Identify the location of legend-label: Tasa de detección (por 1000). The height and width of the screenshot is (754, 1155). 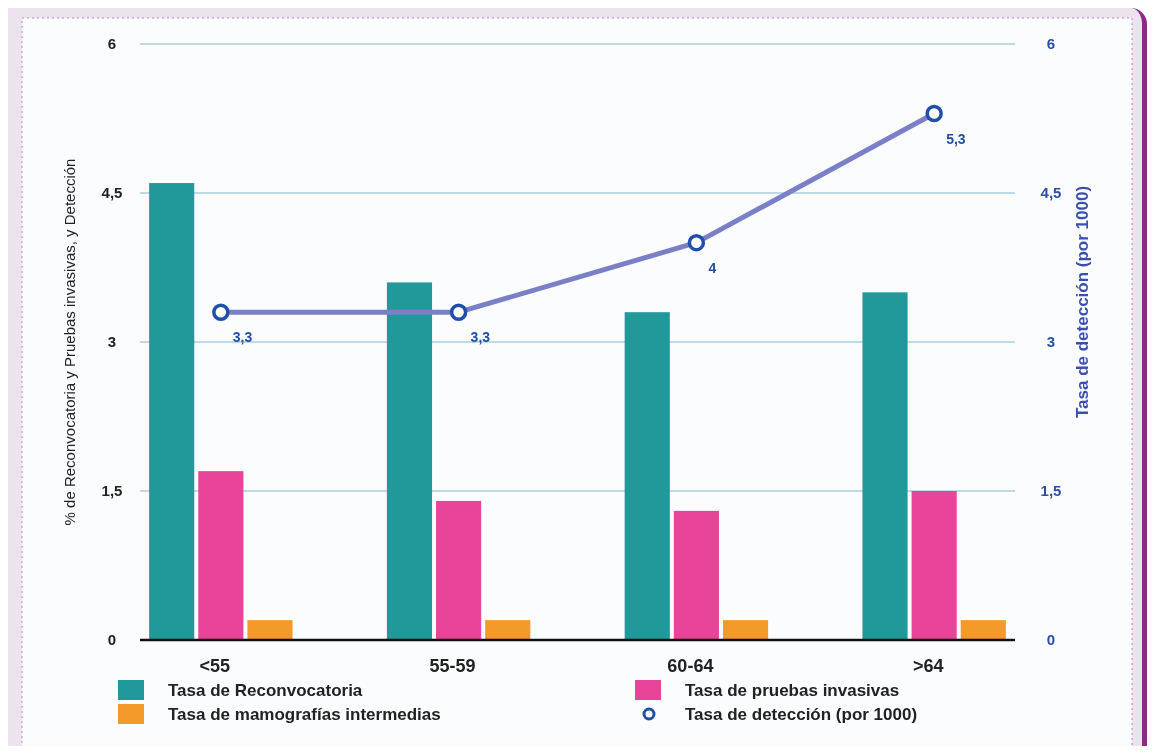
(801, 714).